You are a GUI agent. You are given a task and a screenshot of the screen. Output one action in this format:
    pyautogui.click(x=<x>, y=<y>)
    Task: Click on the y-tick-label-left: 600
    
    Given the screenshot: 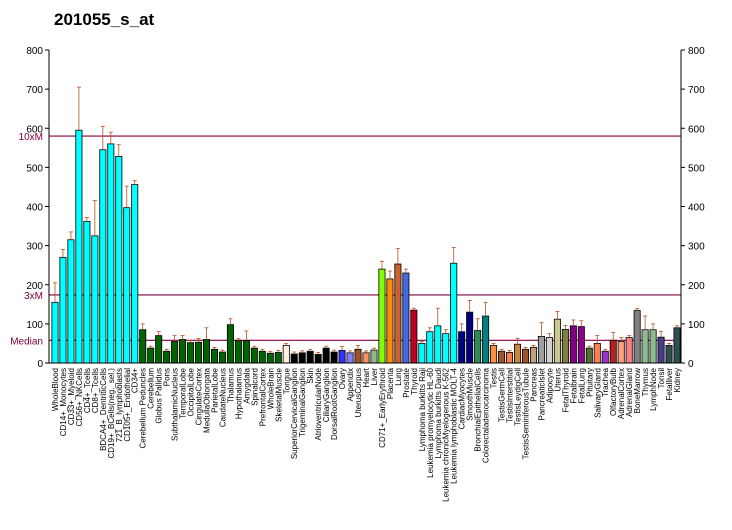 What is the action you would take?
    pyautogui.click(x=34, y=129)
    